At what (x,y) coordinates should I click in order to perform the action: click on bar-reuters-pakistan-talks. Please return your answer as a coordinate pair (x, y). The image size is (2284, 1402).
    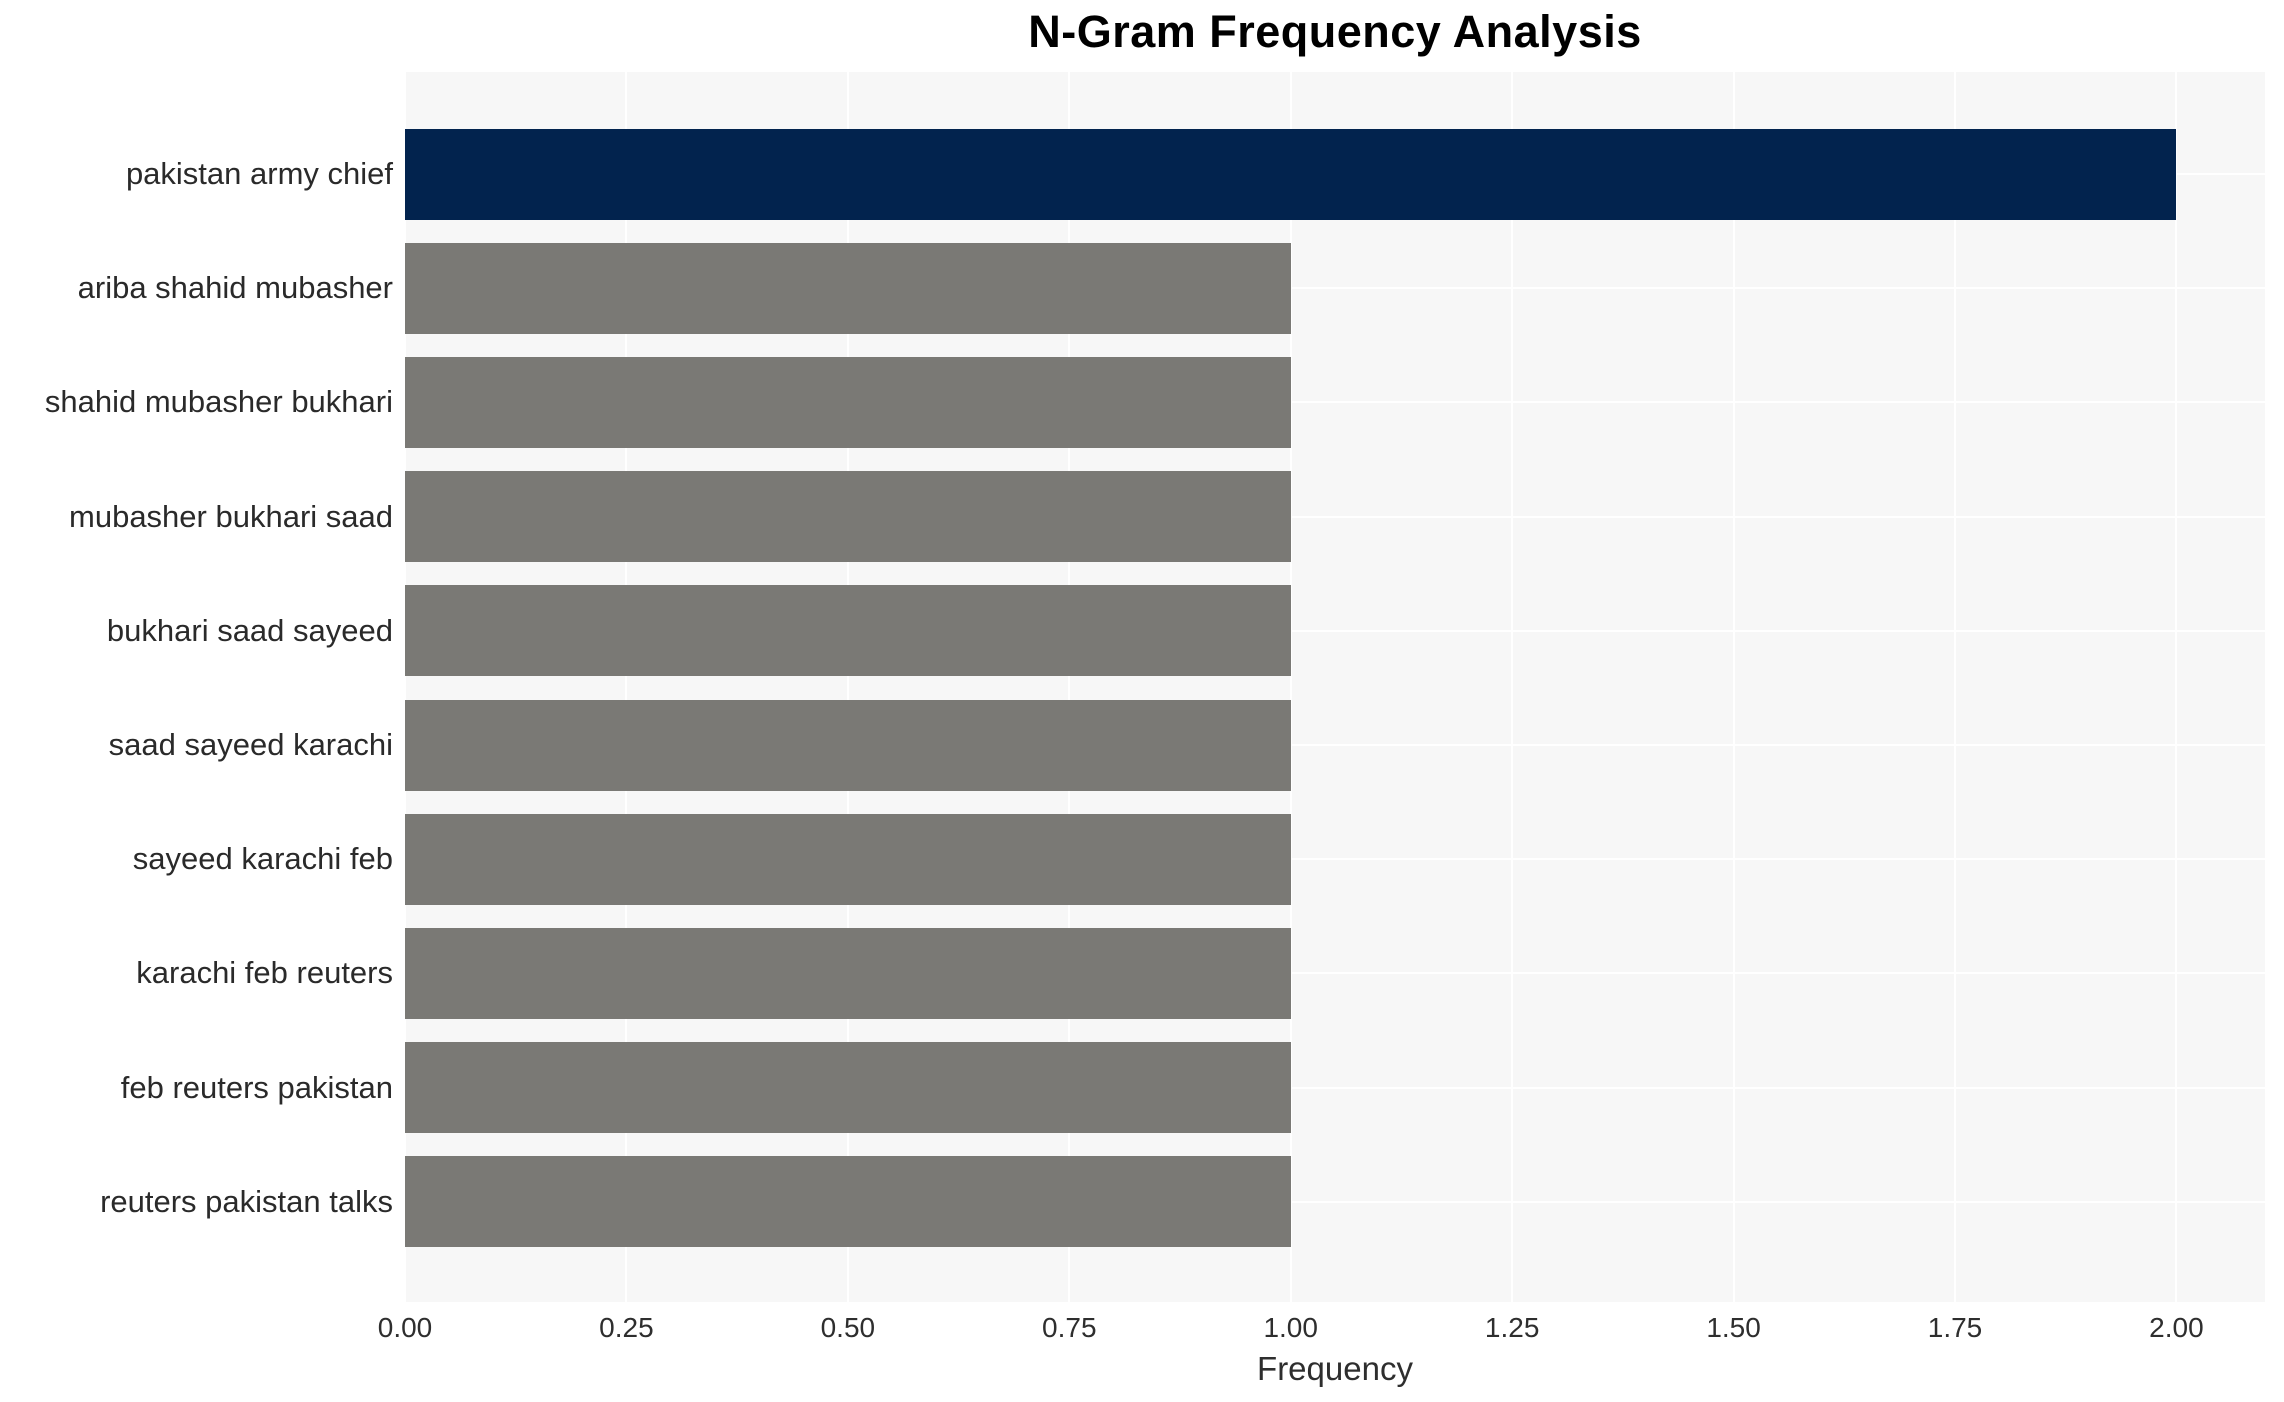
    Looking at the image, I should click on (848, 1202).